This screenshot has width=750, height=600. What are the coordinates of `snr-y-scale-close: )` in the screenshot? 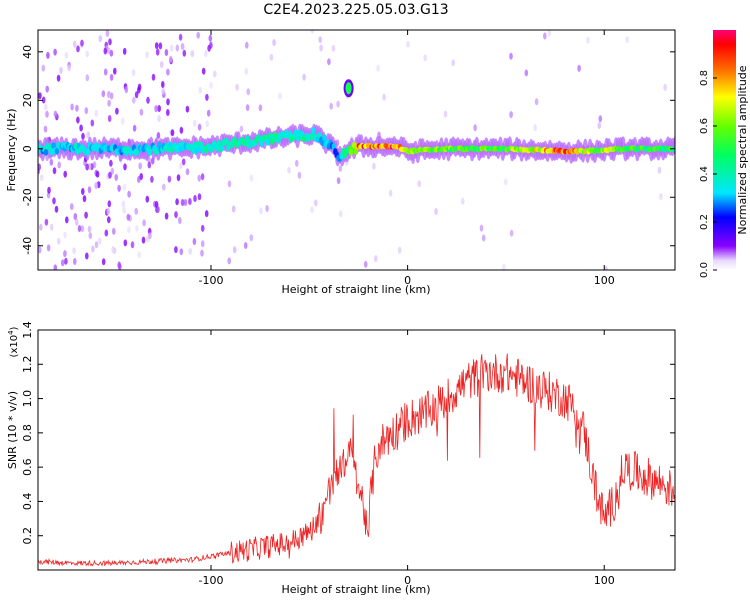 It's located at (14, 328).